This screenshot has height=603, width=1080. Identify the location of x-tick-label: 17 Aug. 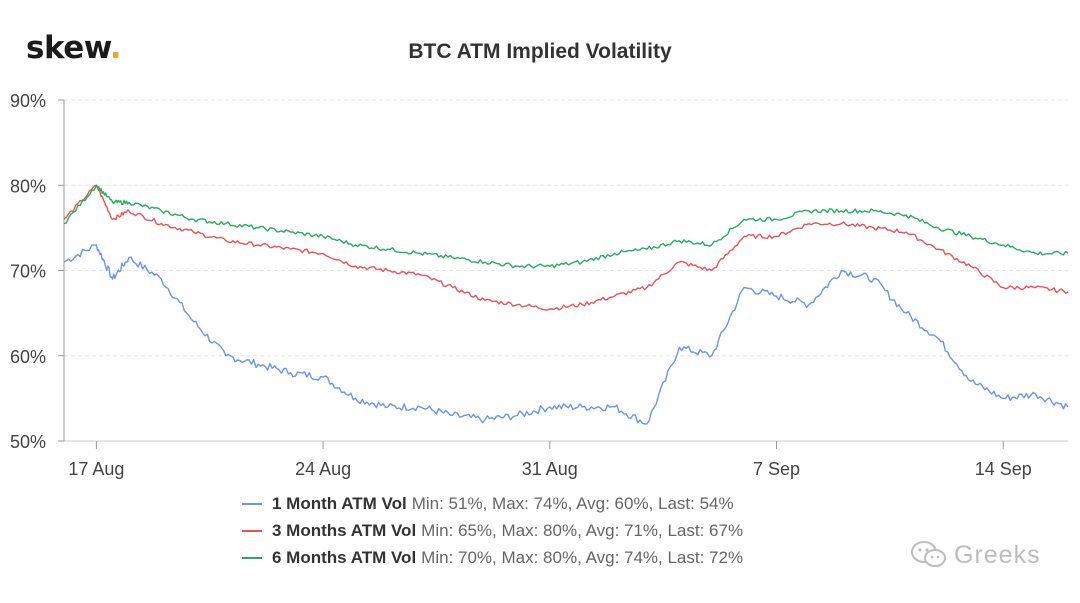
(96, 469).